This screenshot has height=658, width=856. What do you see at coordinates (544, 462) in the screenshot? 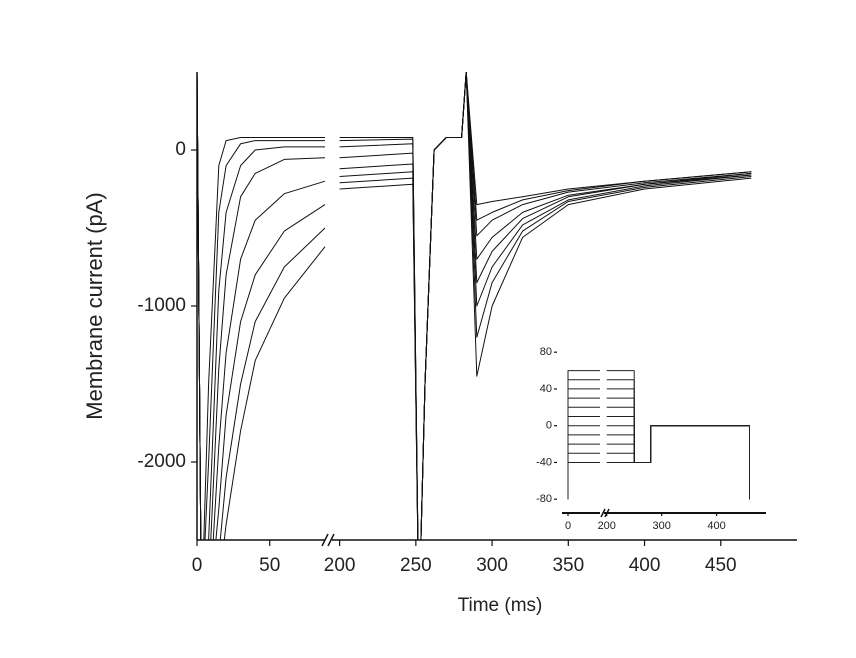
I see `y-tick-label: -40` at bounding box center [544, 462].